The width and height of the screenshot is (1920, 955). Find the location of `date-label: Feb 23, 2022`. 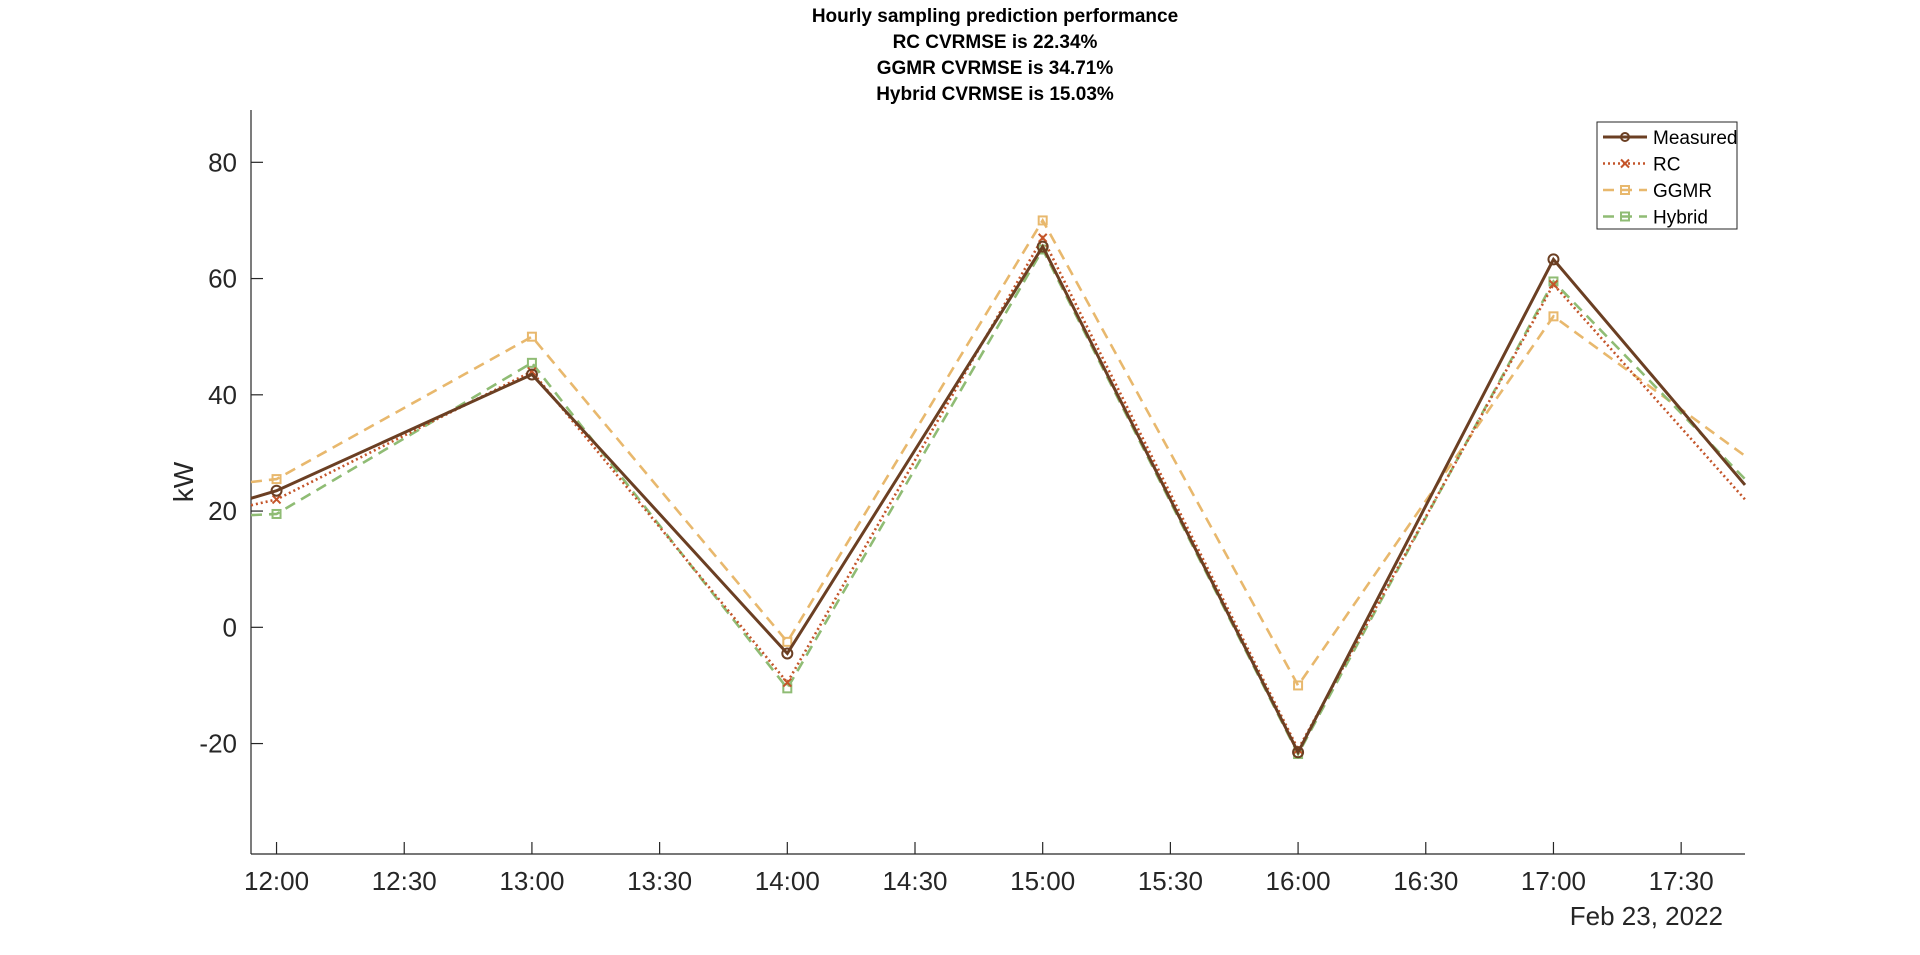

date-label: Feb 23, 2022 is located at coordinates (1646, 916).